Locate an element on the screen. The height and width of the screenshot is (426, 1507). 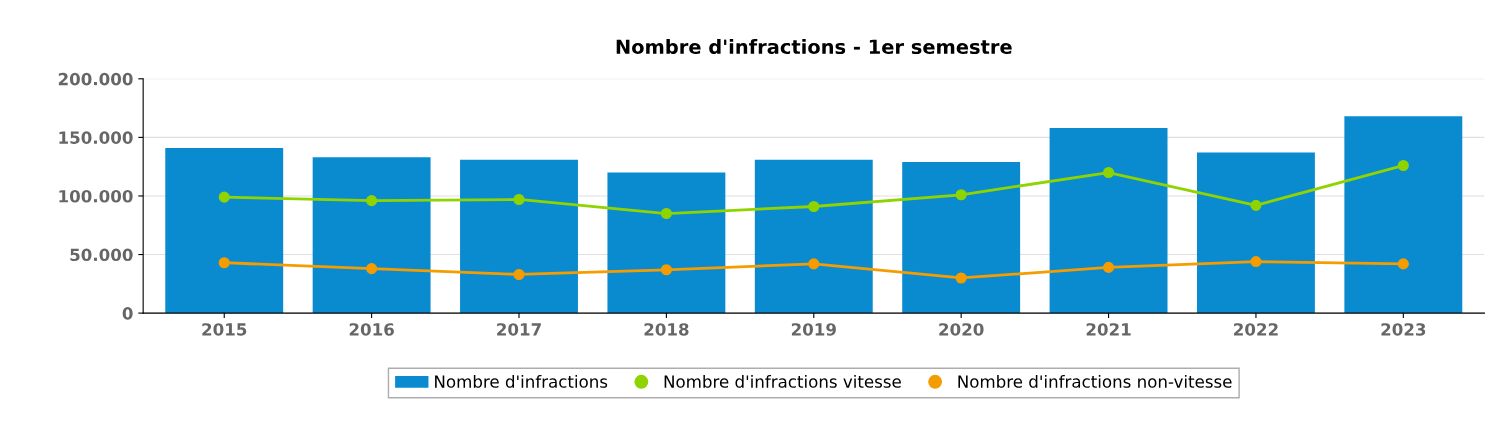
x-tick-label: 2019 is located at coordinates (813, 329).